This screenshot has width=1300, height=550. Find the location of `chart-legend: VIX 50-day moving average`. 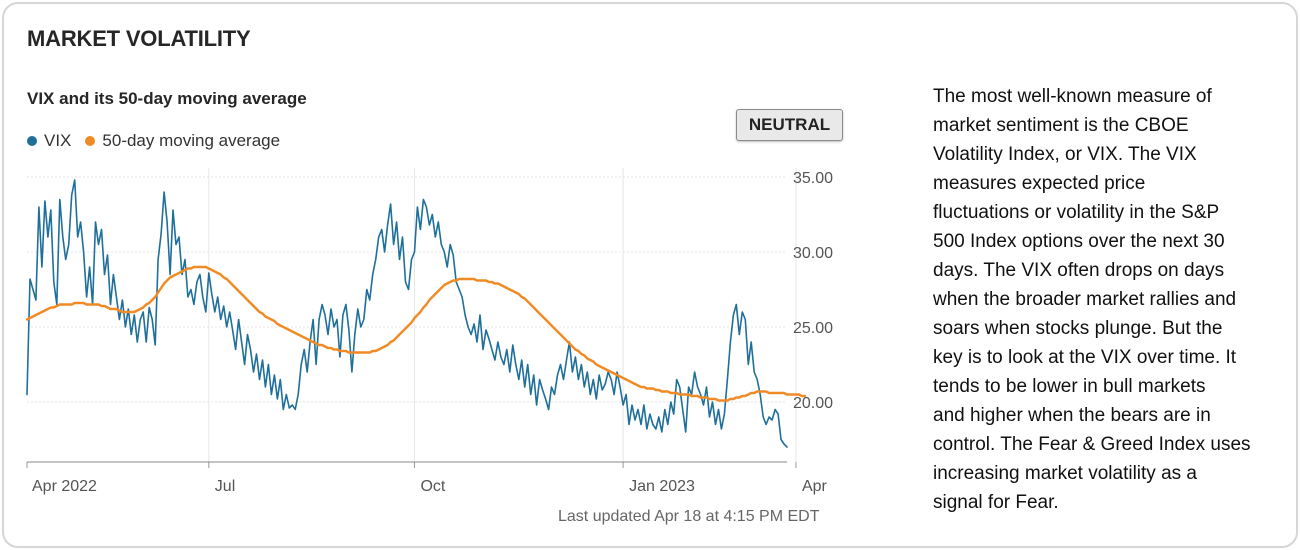

chart-legend: VIX 50-day moving average is located at coordinates (160, 141).